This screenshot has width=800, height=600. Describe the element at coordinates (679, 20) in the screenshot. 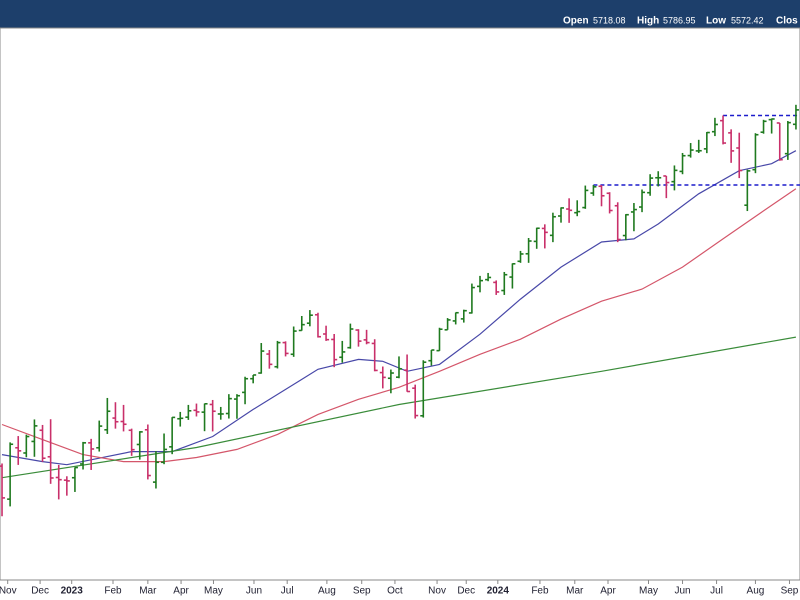

I see `header-value: 5786.95` at that location.